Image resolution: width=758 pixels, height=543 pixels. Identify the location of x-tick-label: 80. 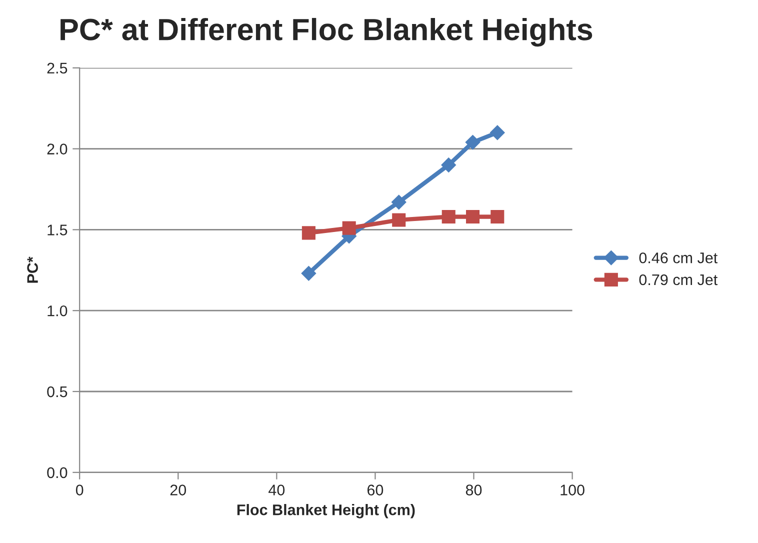
(474, 490).